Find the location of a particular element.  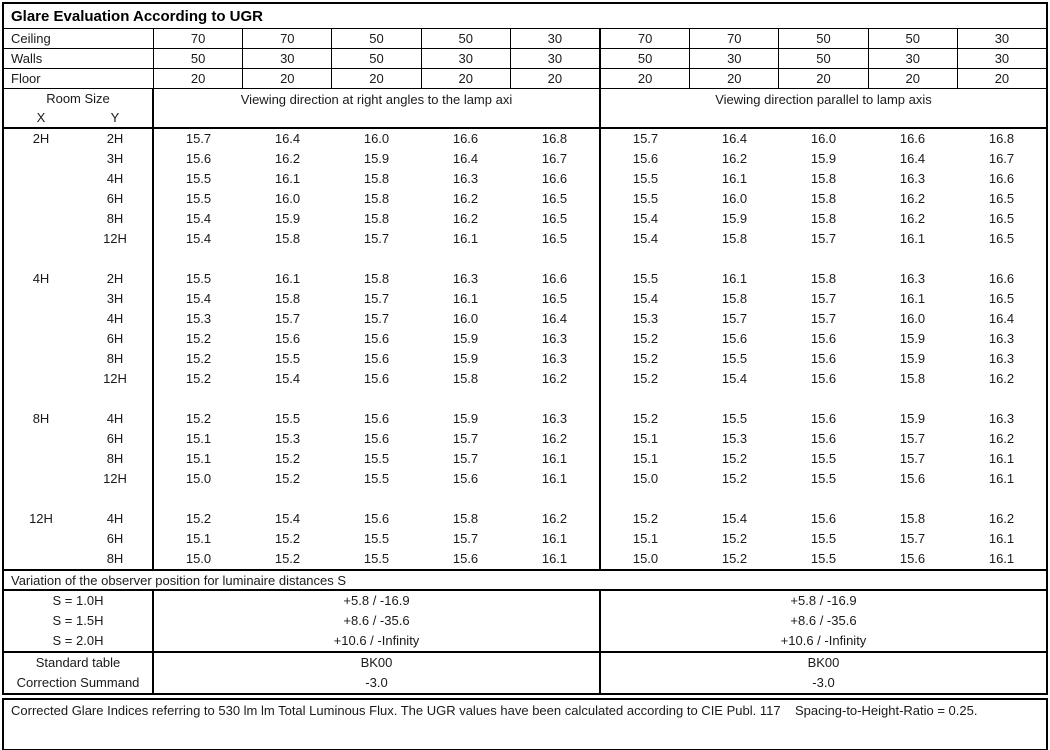

row-label-cell: 8H is located at coordinates (79, 219).